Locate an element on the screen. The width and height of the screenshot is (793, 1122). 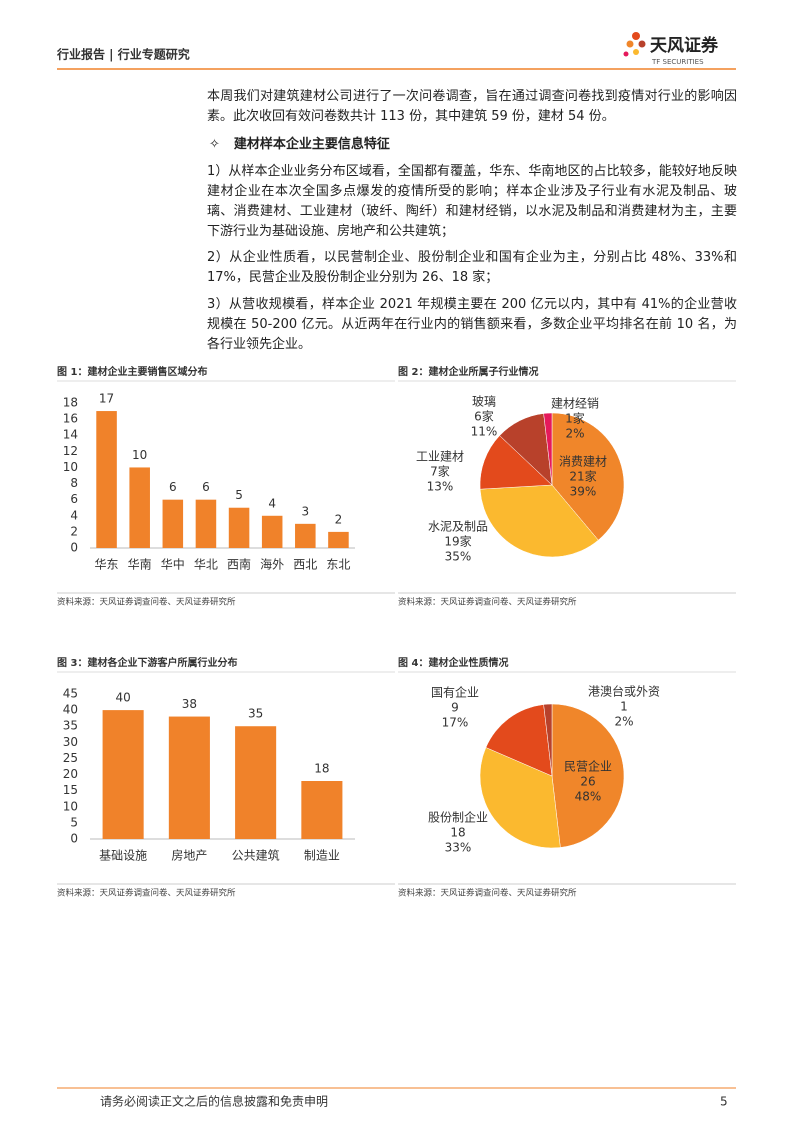
x-tick-label: 基础设施 is located at coordinates (123, 856).